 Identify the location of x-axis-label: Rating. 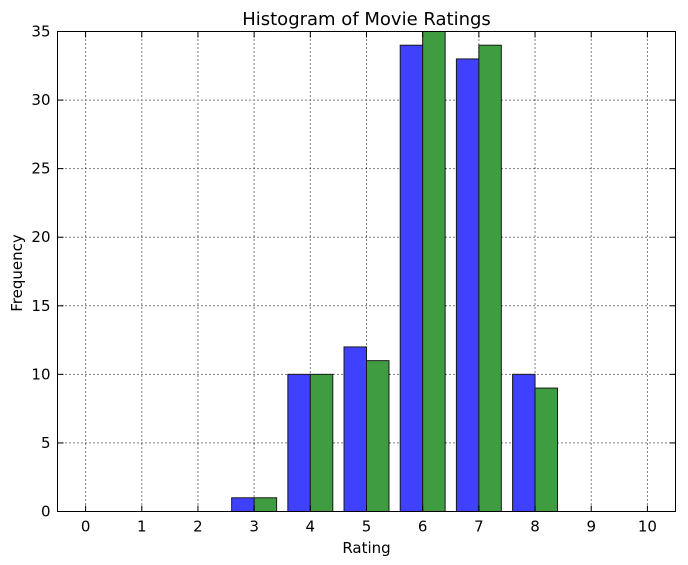
(366, 548).